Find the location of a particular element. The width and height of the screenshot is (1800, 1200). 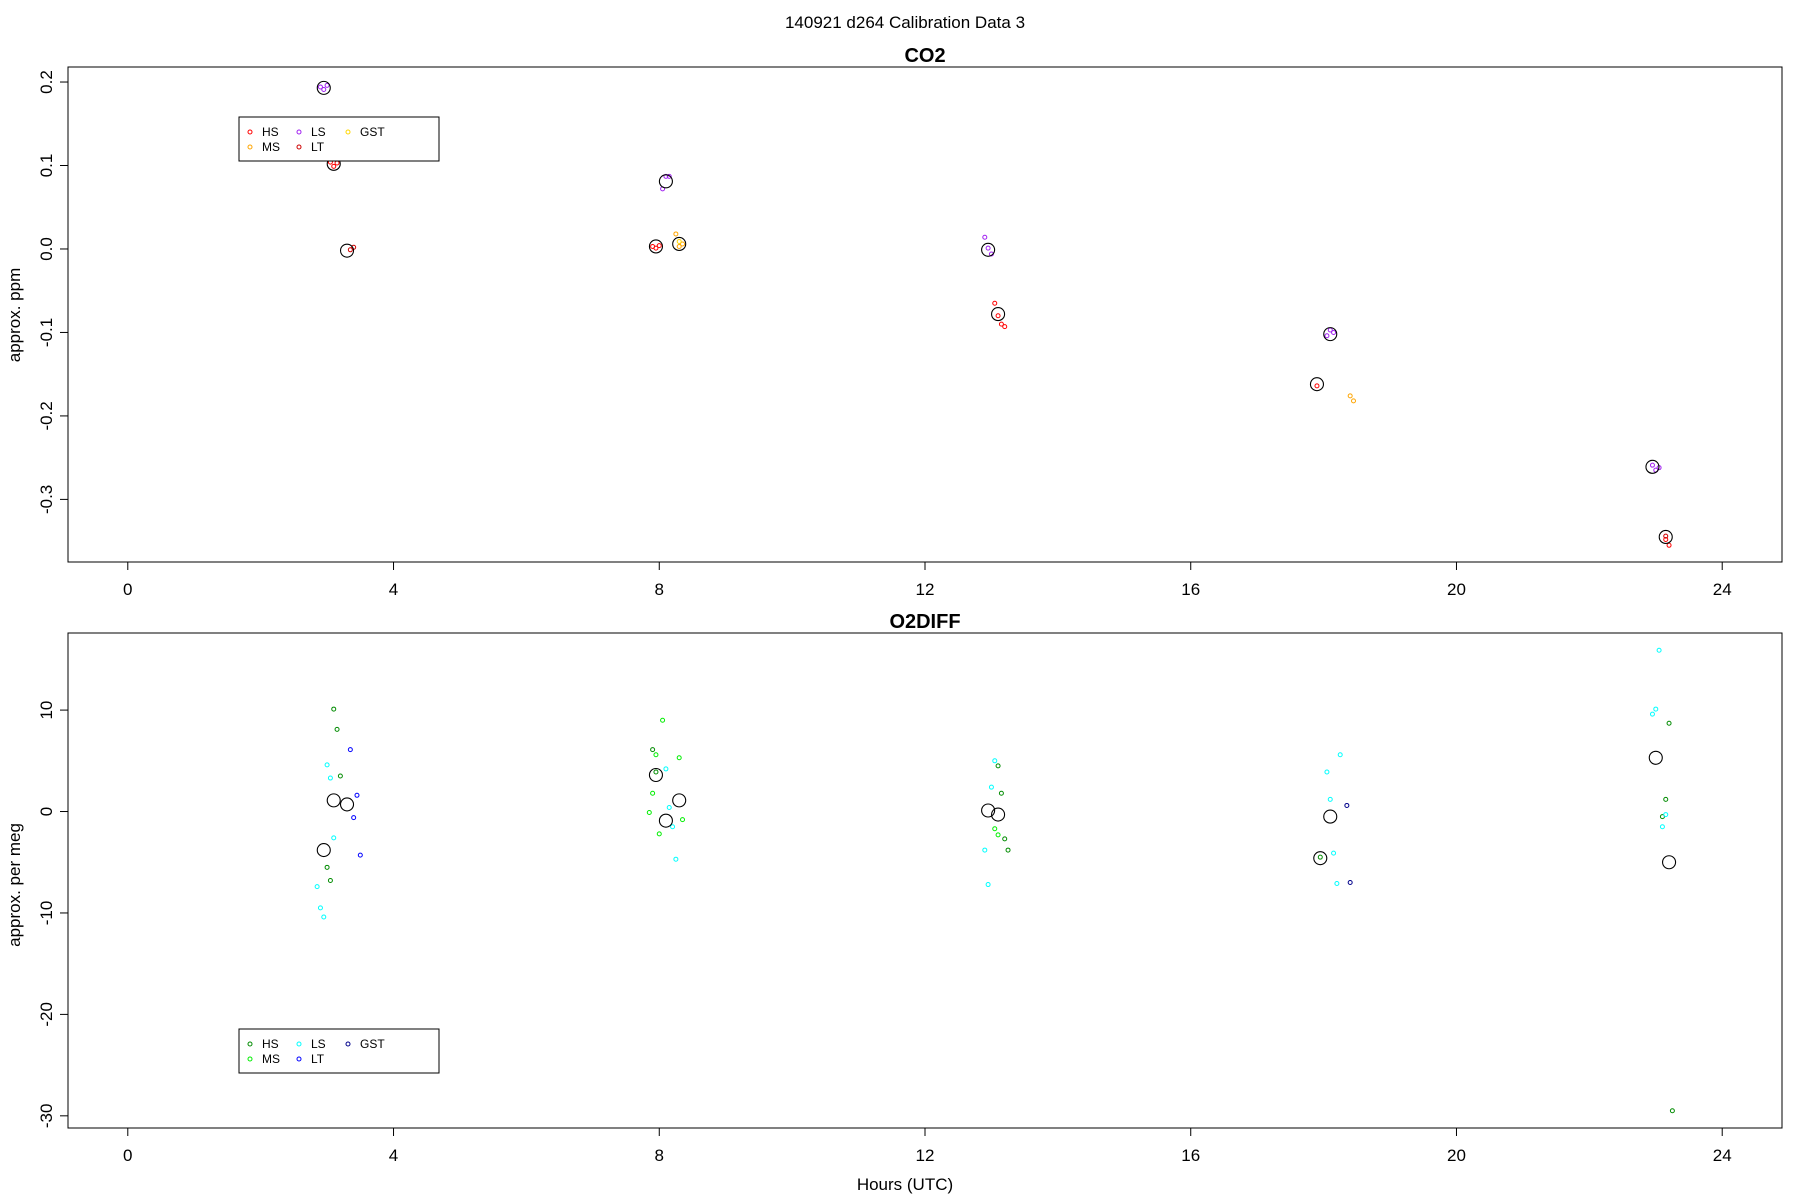

co2-x-tick-label: 16 is located at coordinates (1190, 589).